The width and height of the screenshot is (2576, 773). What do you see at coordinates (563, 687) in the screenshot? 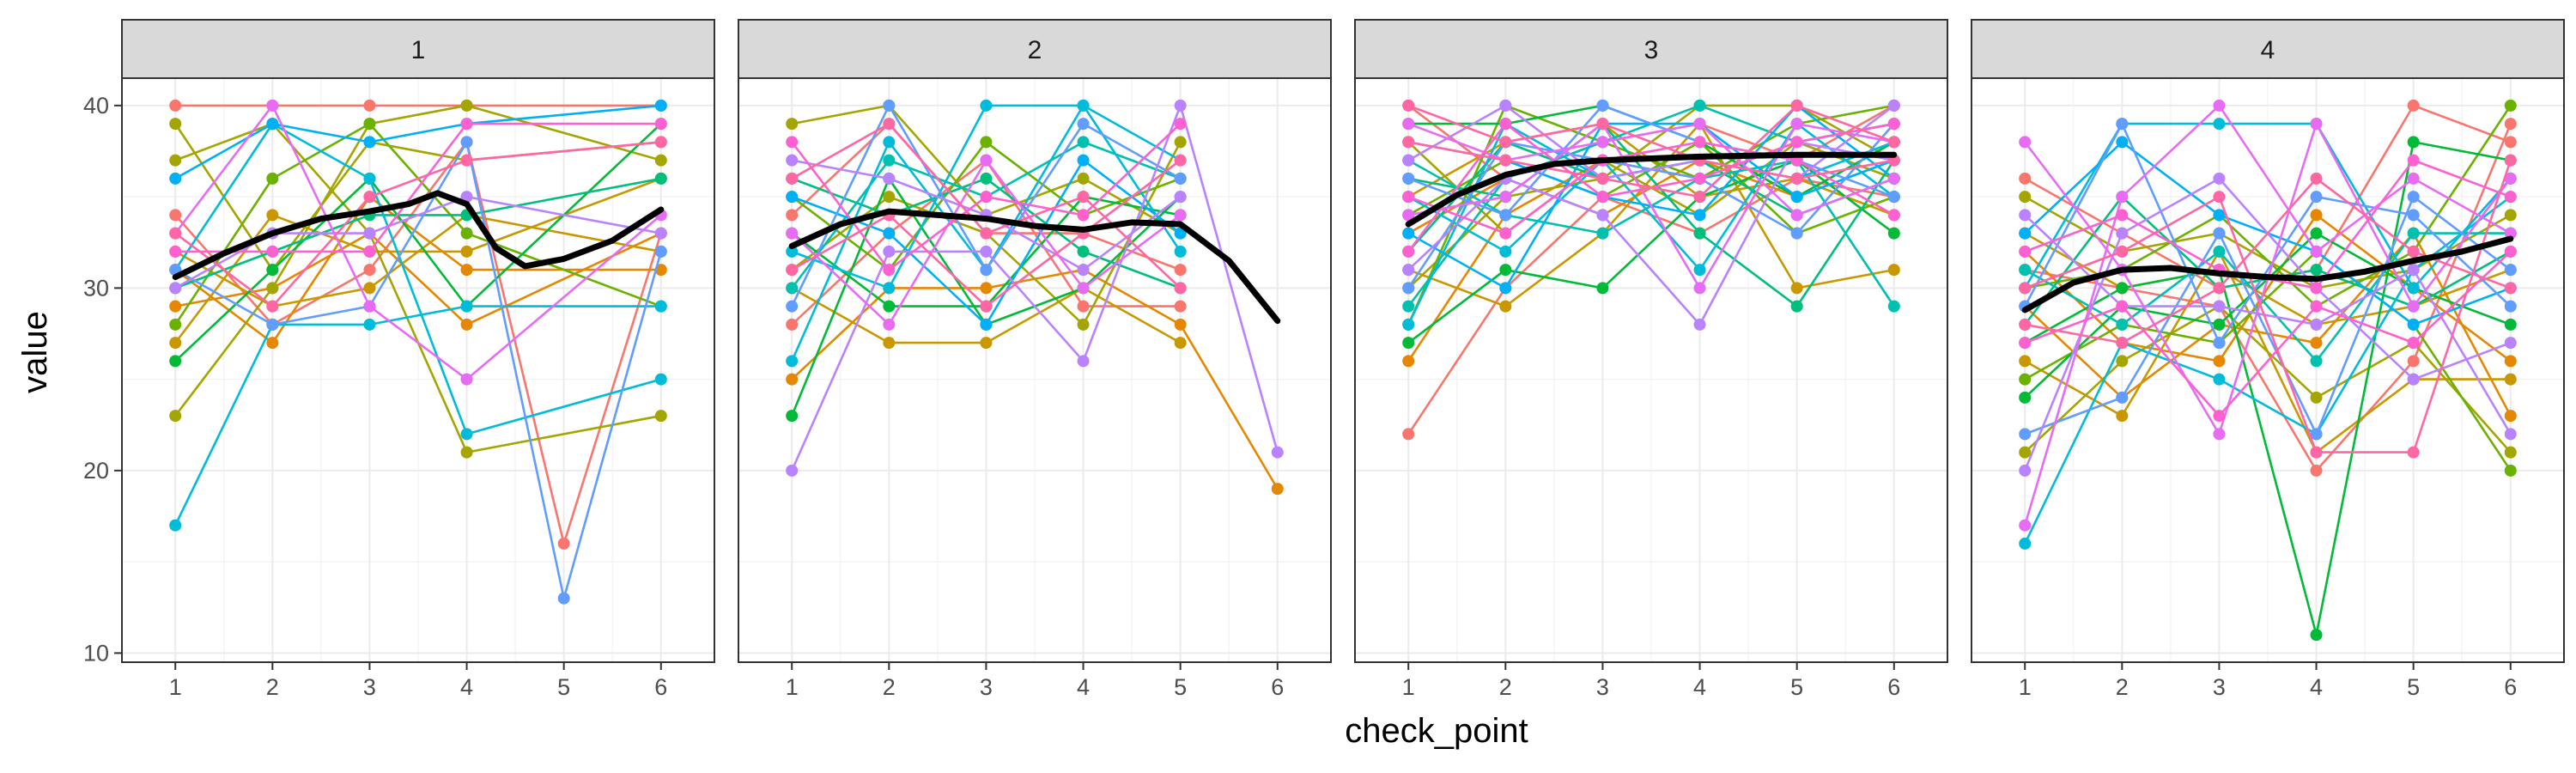
I see `x-tick-label: 5` at bounding box center [563, 687].